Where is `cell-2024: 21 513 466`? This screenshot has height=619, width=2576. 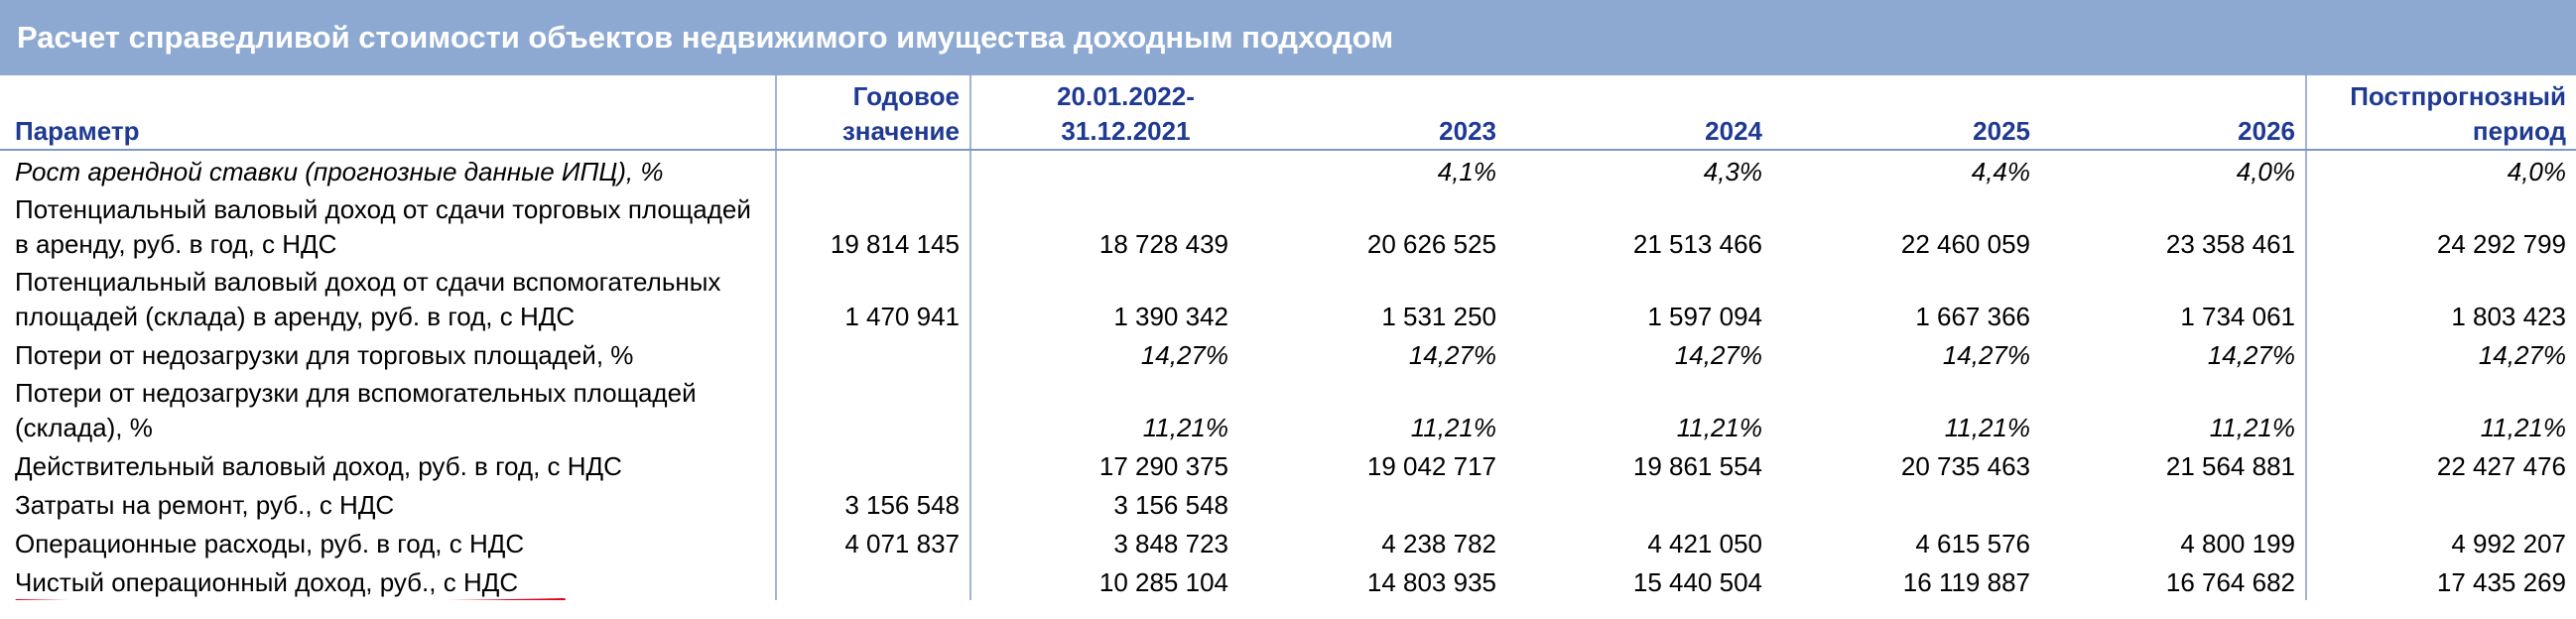 cell-2024: 21 513 466 is located at coordinates (1697, 244).